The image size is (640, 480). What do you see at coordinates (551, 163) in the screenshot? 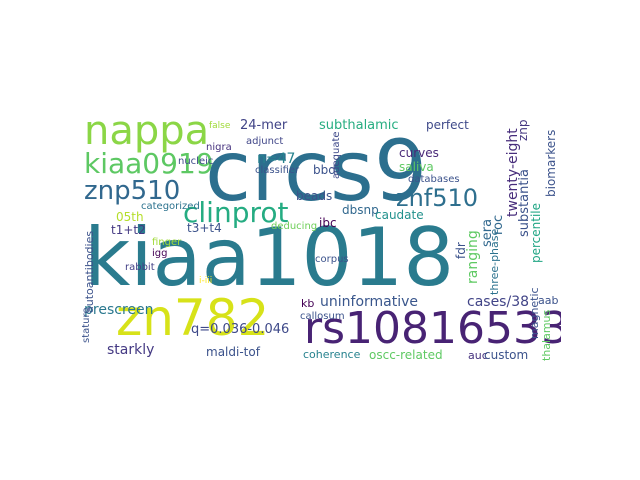
I see `cloud-word: biomarkers` at bounding box center [551, 163].